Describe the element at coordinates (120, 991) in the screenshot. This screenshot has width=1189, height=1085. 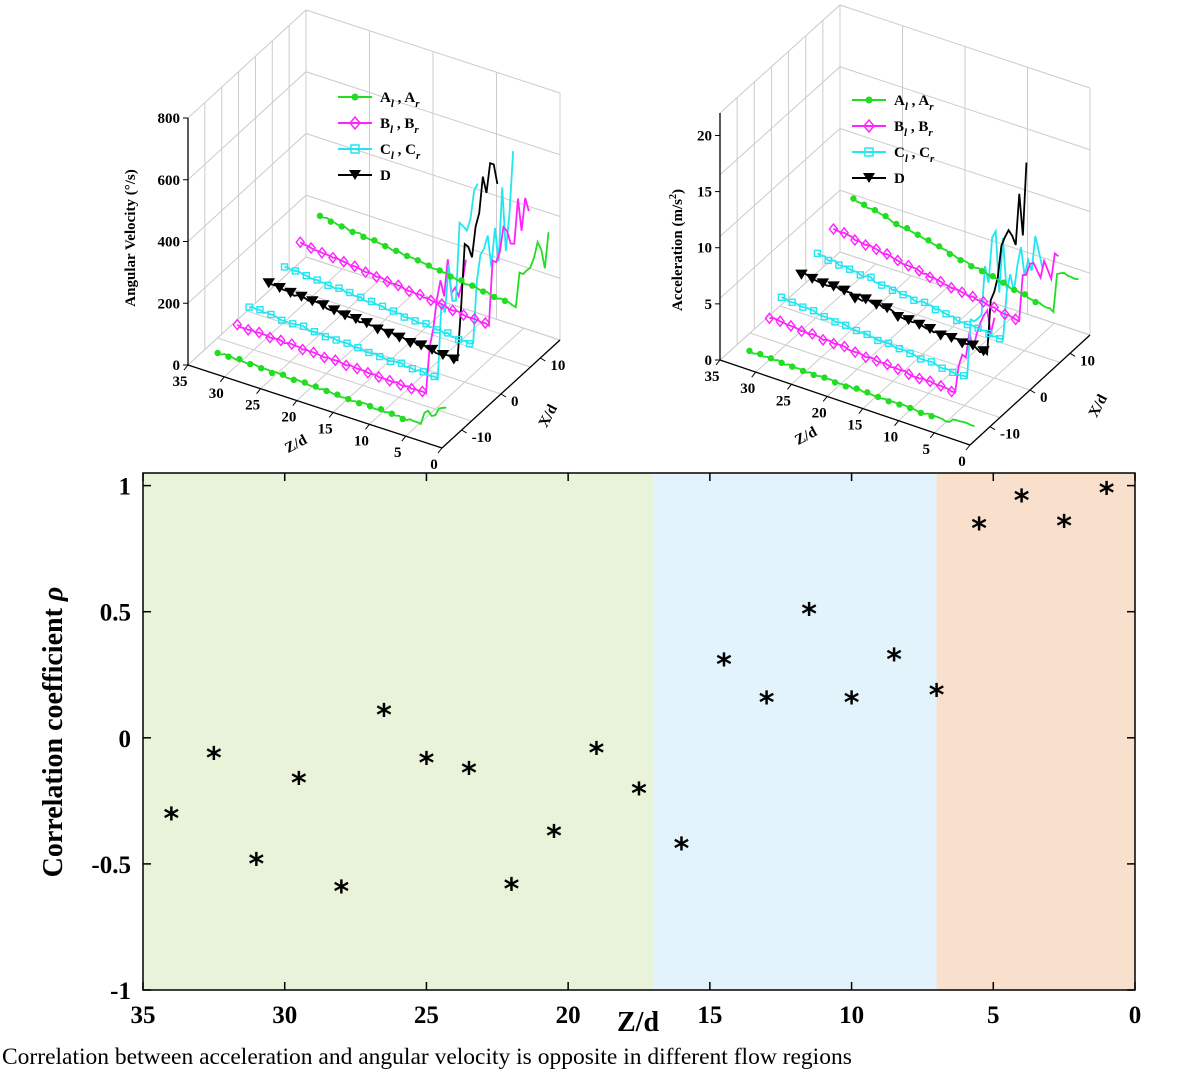
I see `y-tick-label: -1` at that location.